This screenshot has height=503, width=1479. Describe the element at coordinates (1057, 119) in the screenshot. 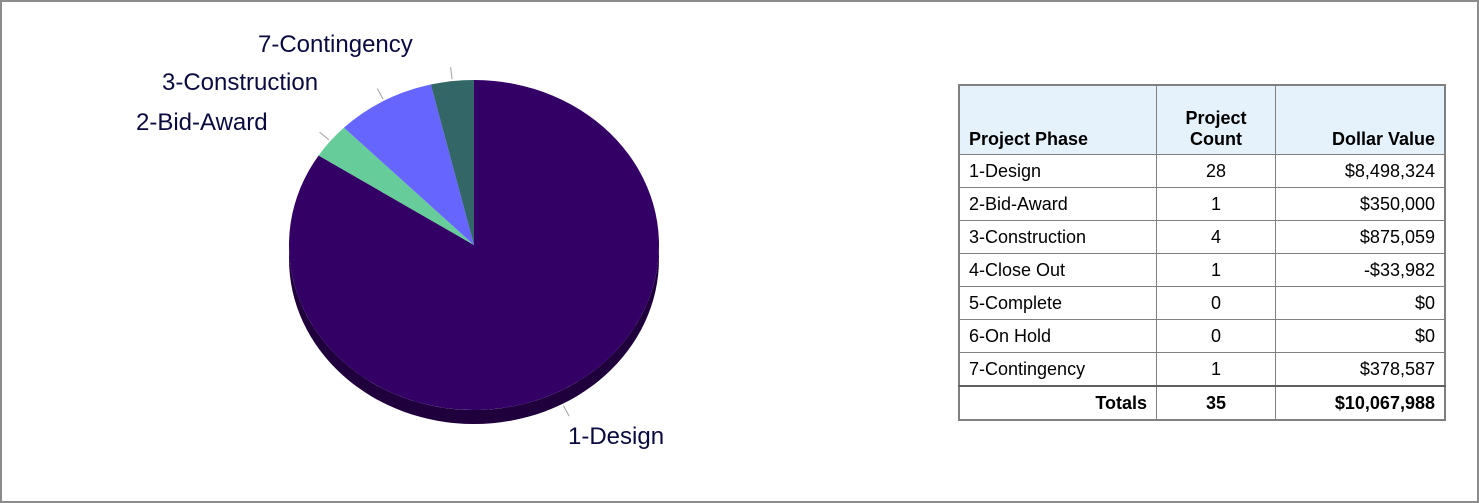

I see `header-project-phase: Project Phase` at that location.